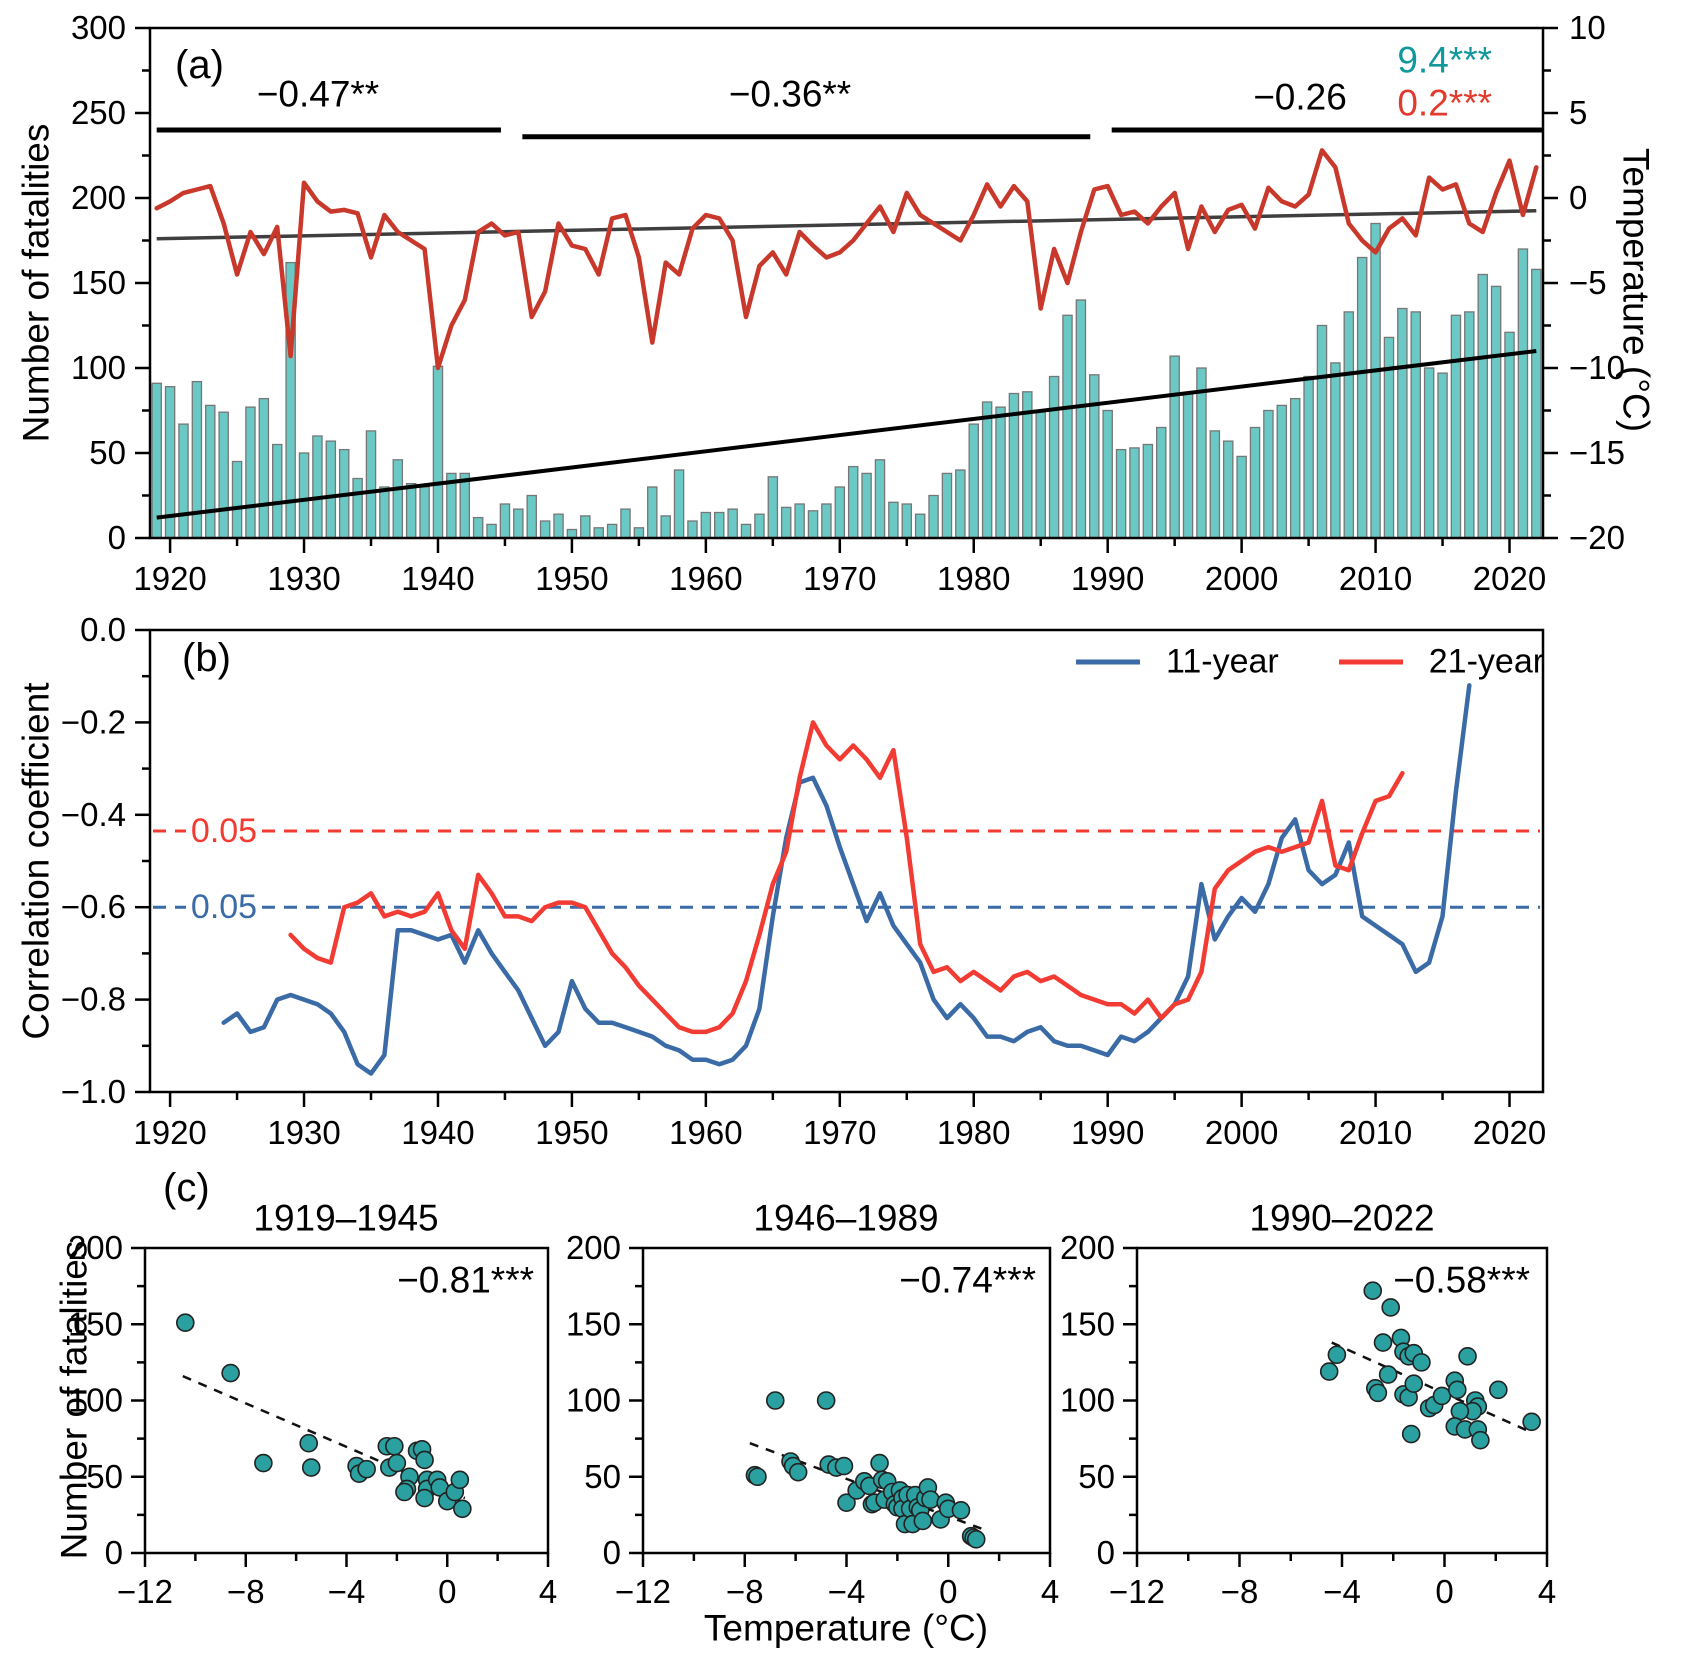 This screenshot has width=1694, height=1663. What do you see at coordinates (705, 1132) in the screenshot?
I see `tick-label: 1960` at bounding box center [705, 1132].